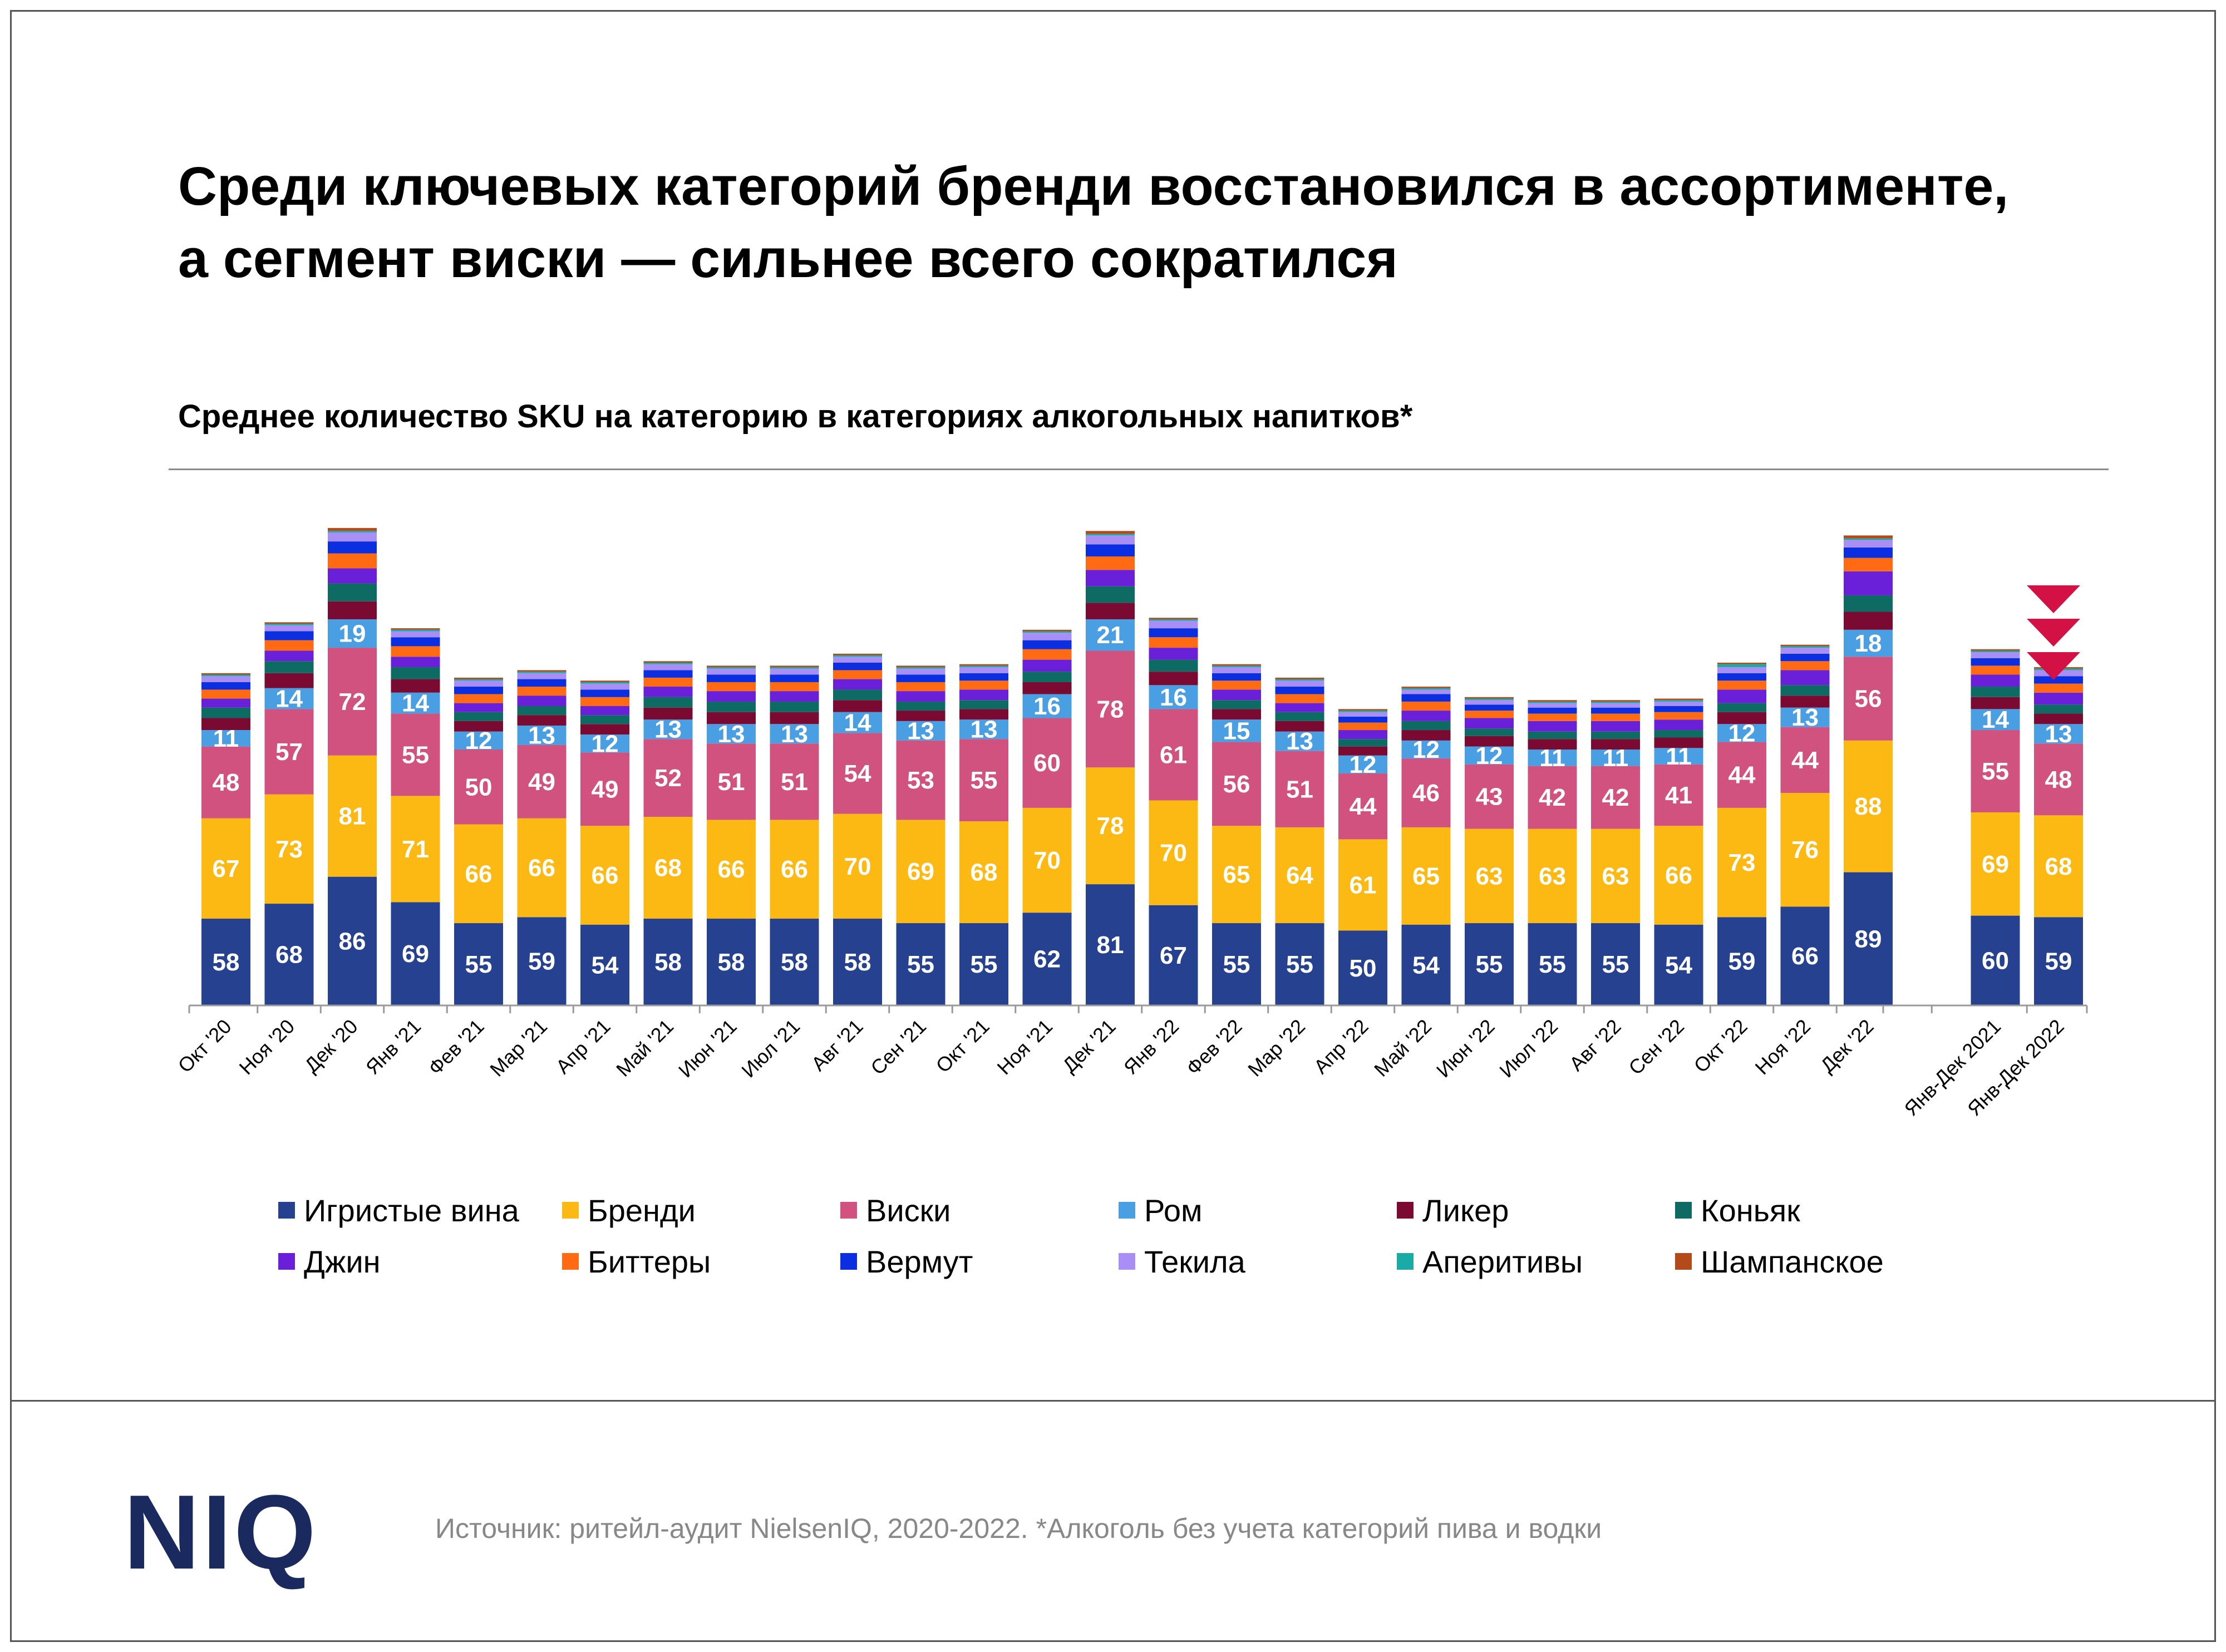 This screenshot has height=1652, width=2226. What do you see at coordinates (906, 1261) in the screenshot?
I see `legend-item: Вермут` at bounding box center [906, 1261].